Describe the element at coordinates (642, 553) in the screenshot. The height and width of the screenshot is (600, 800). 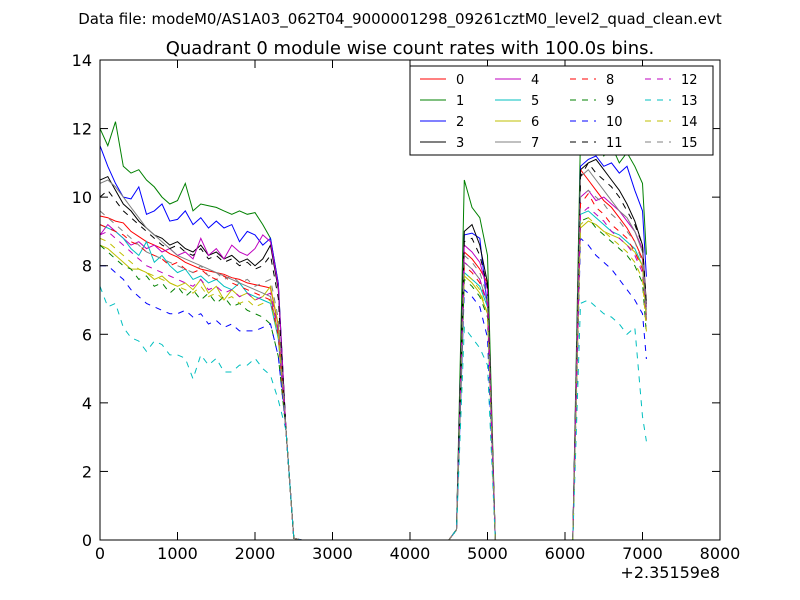
I see `x-tick-label: 7000` at that location.